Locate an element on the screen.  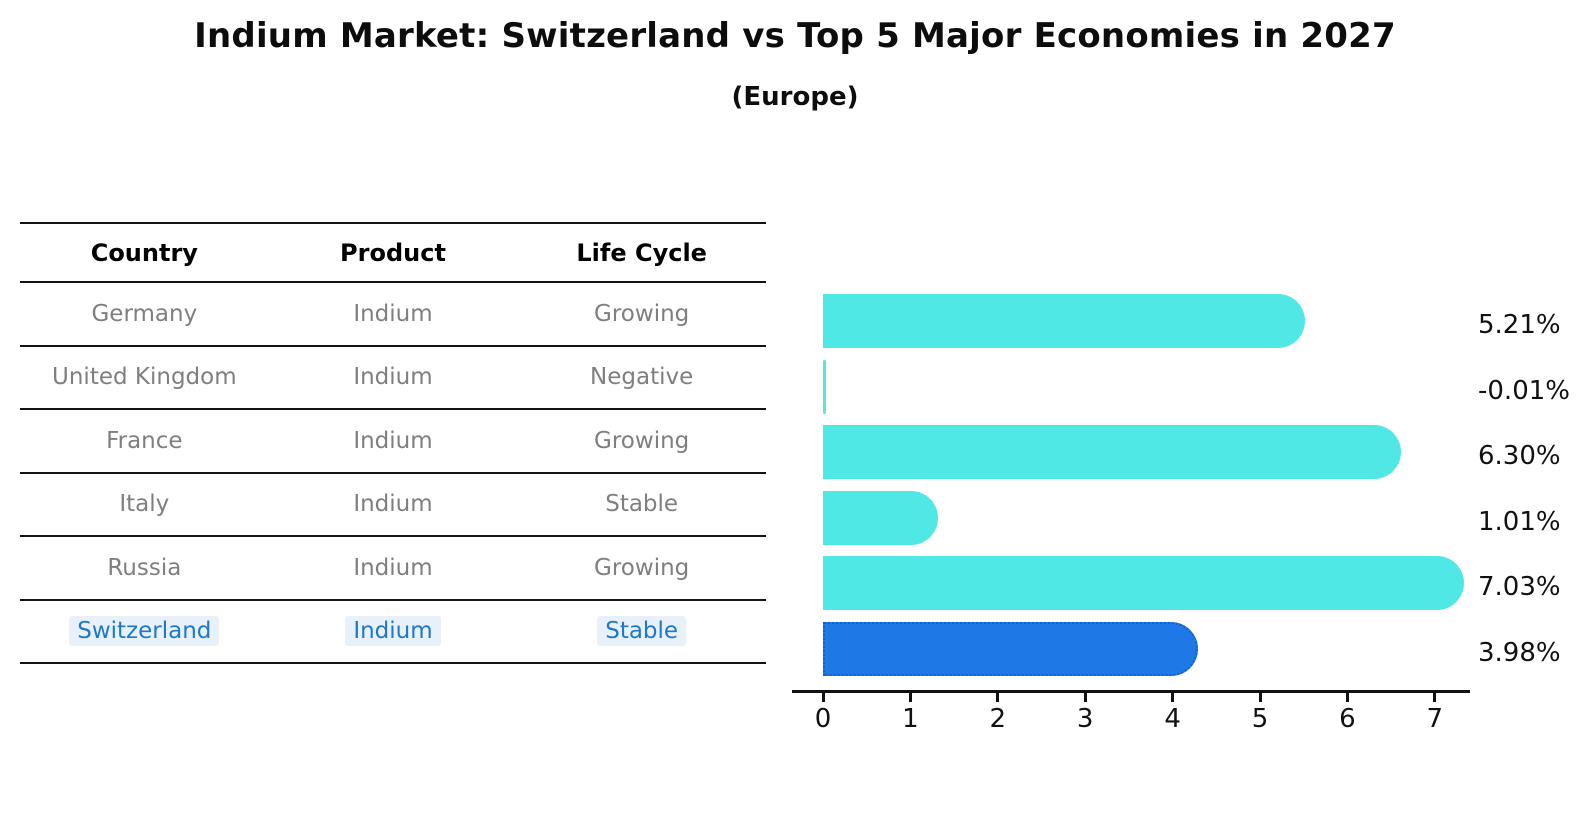
cell-country: Italy is located at coordinates (144, 505).